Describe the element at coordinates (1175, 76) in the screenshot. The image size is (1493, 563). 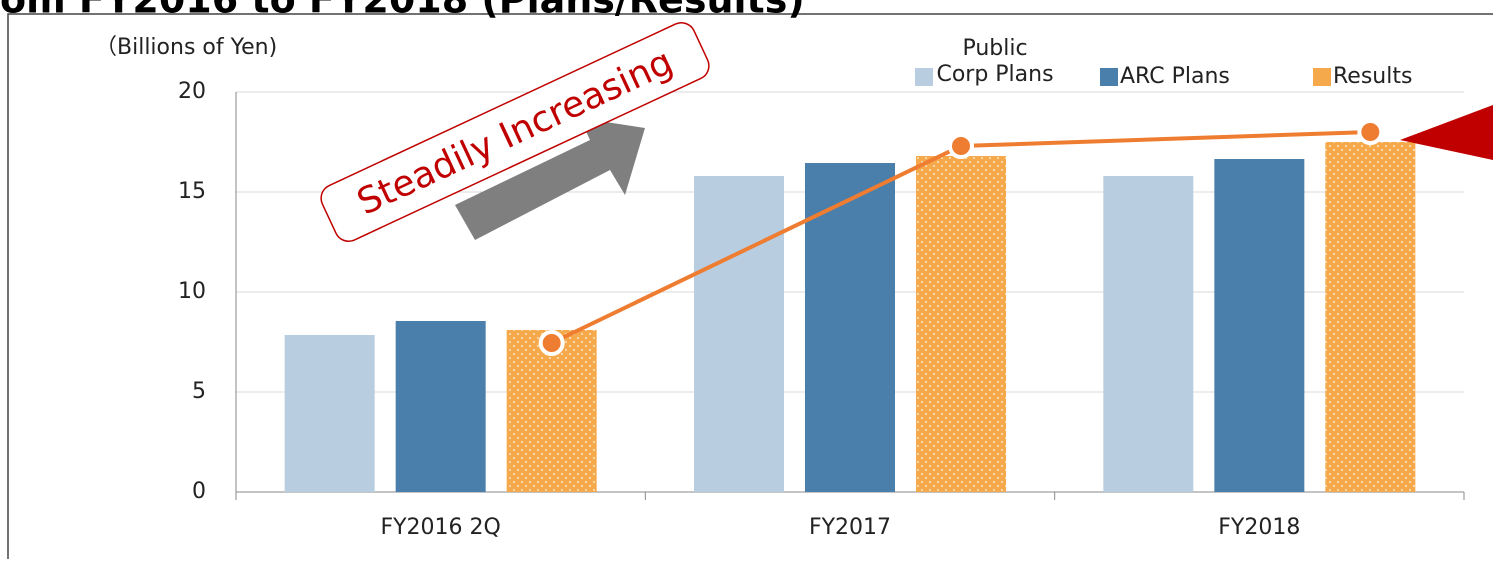
I see `legend-label: ARC Plans` at that location.